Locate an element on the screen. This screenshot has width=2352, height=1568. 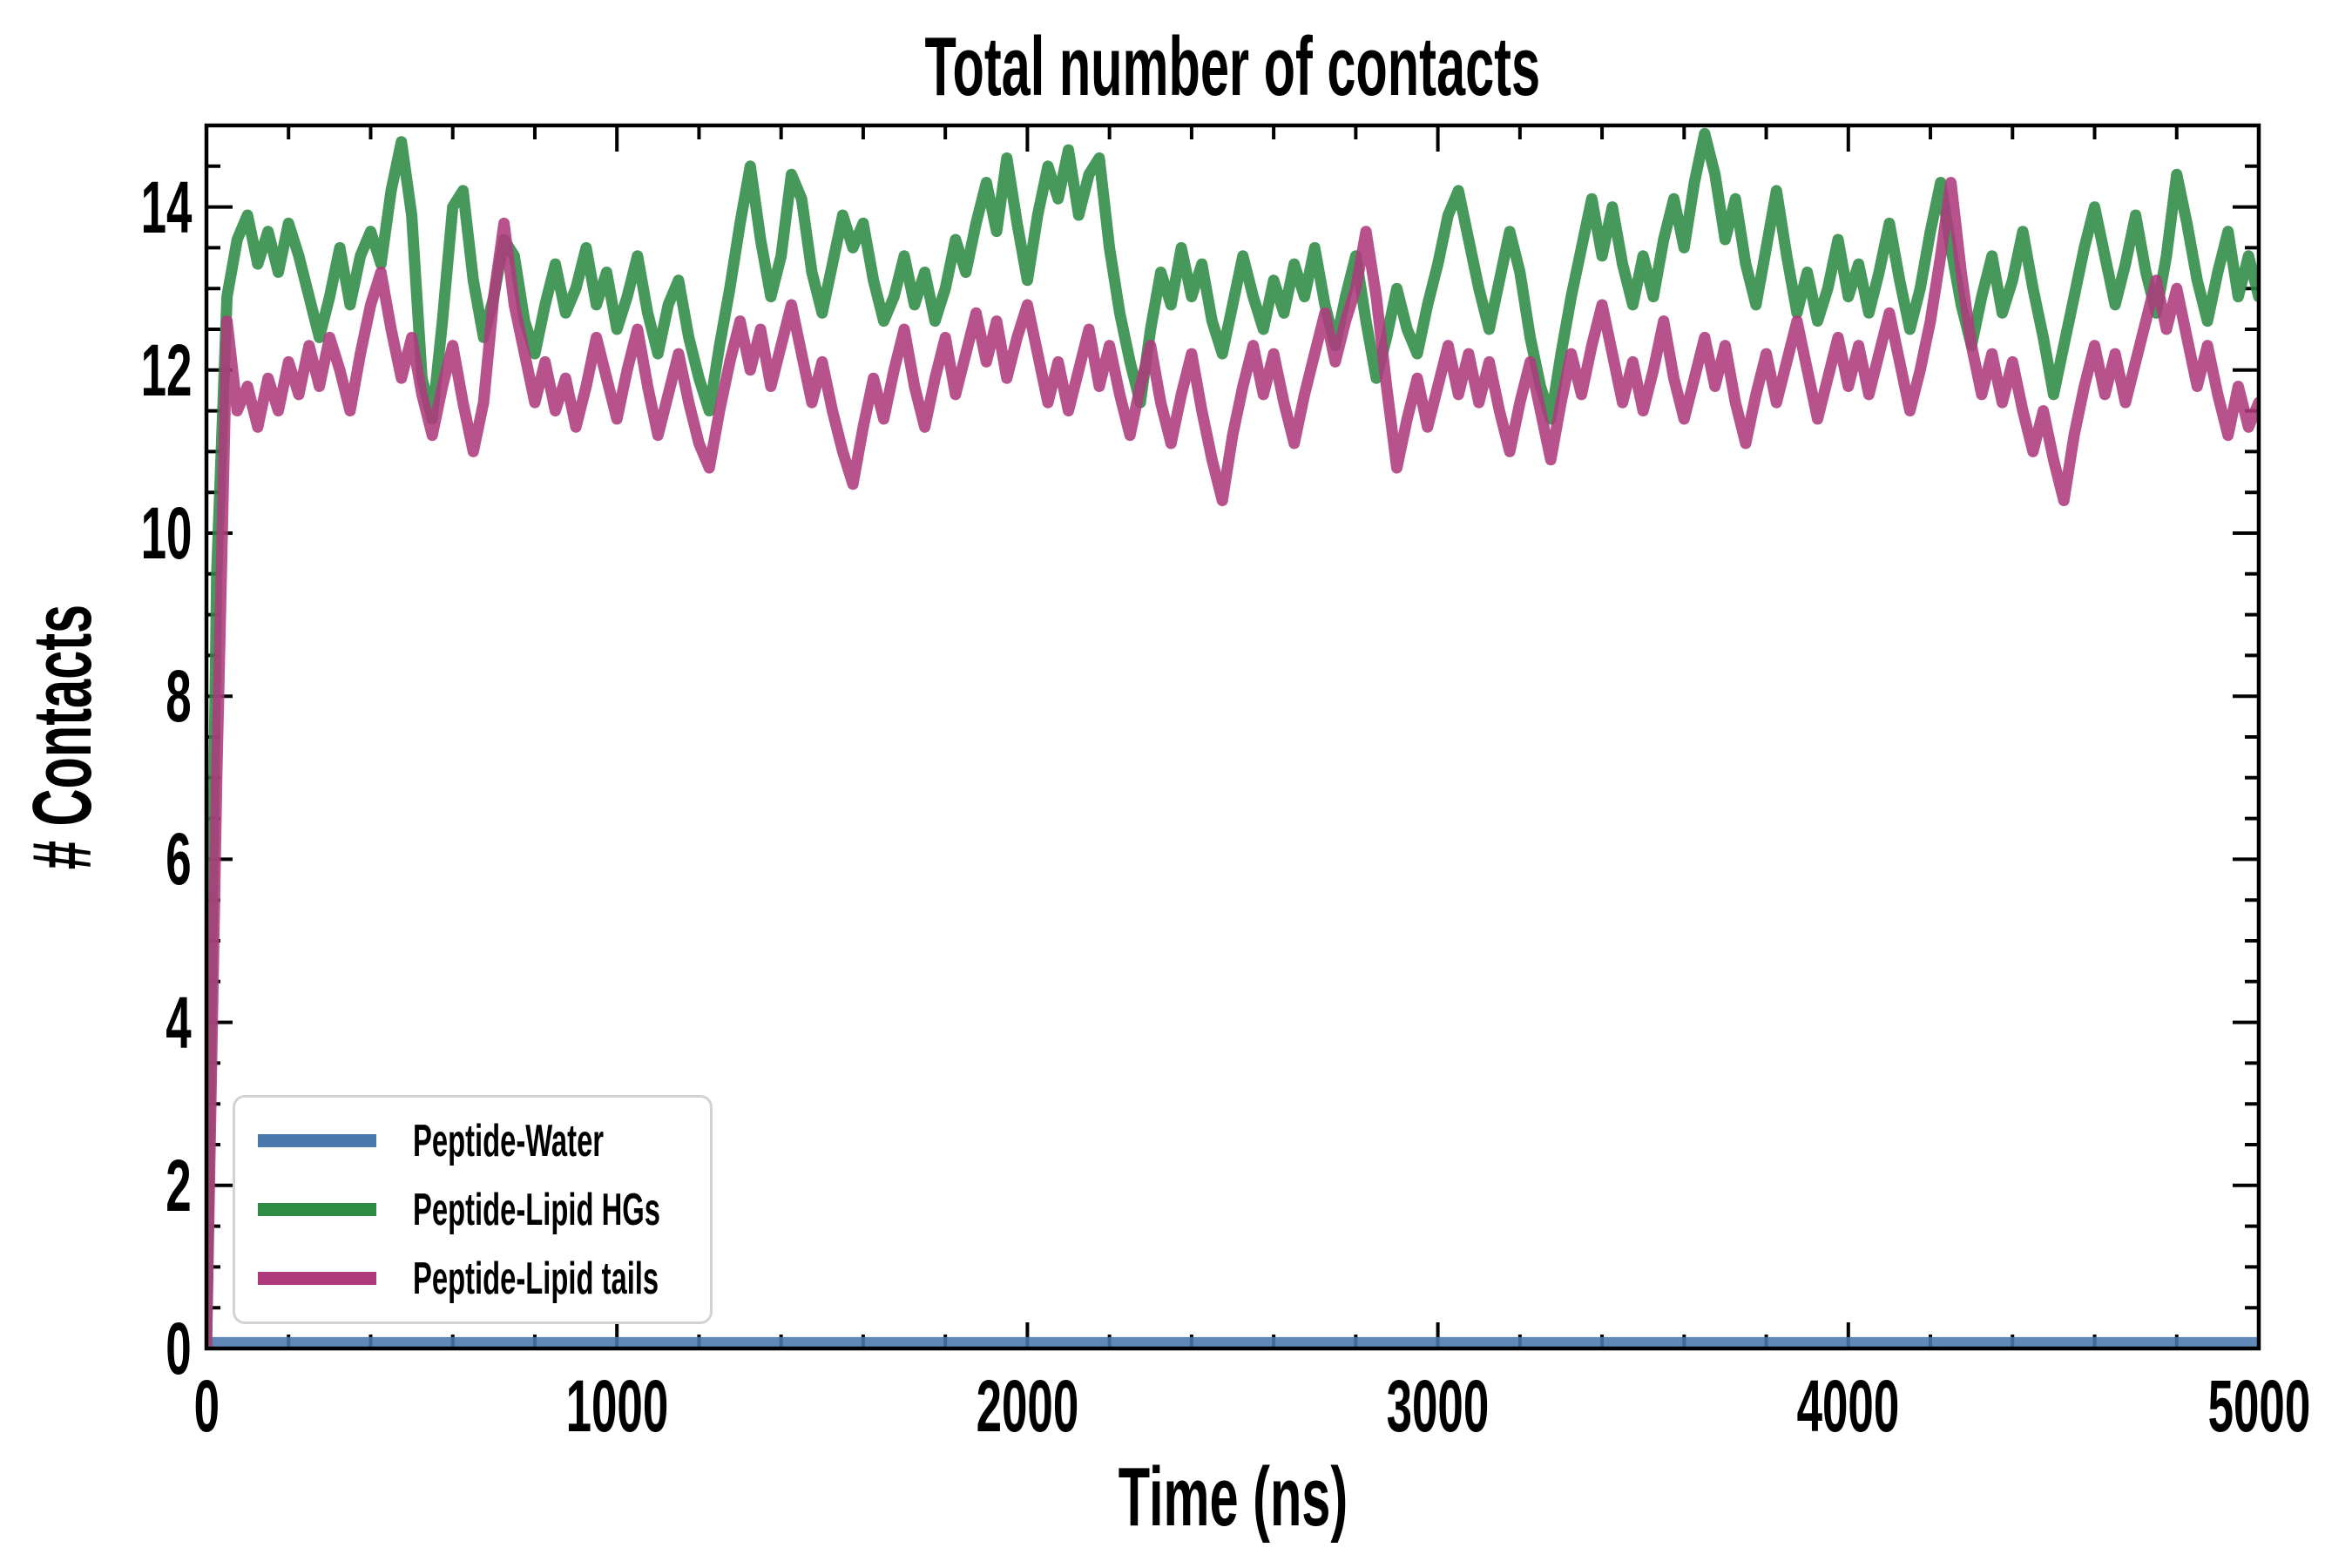
legend-item-peptide-lipid-hgs: Peptide-Lipid HGs is located at coordinates (472, 1210).